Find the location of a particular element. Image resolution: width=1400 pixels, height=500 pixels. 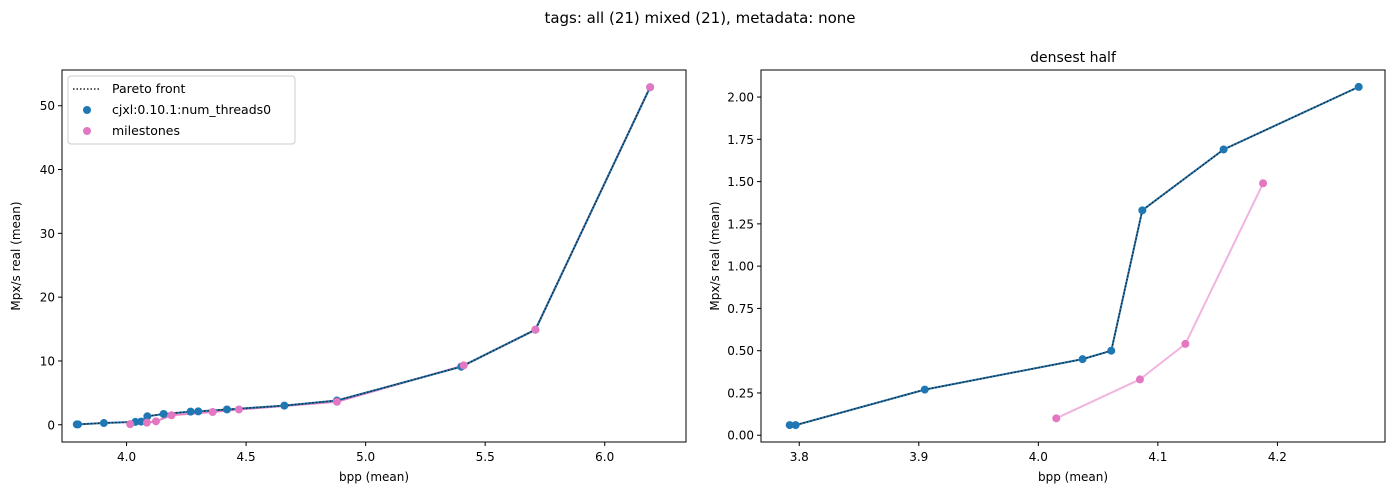

legend-entry-milestones: milestones is located at coordinates (146, 130).